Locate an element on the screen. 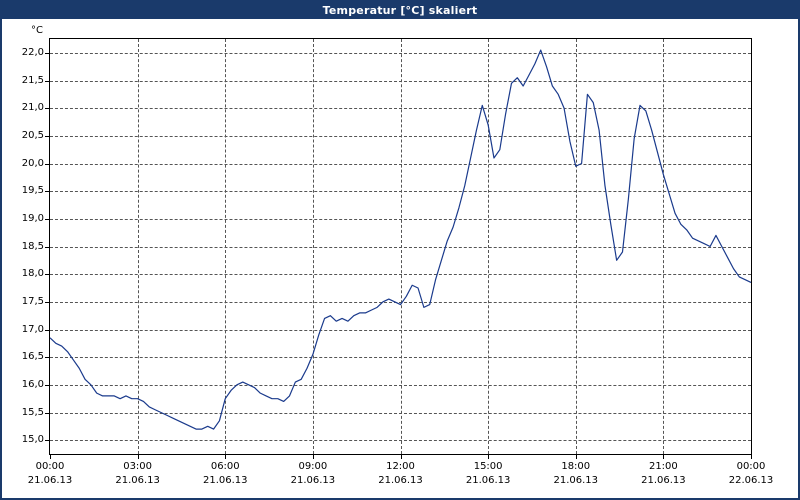 This screenshot has height=500, width=800. x-tick-label-time: 09:00 is located at coordinates (313, 466).